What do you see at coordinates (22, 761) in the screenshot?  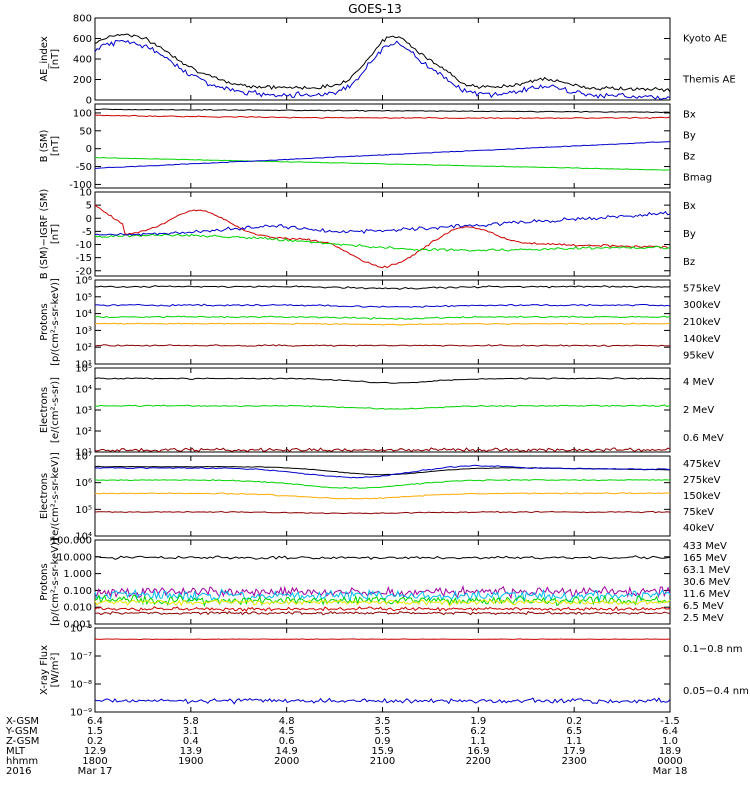 I see `x-axis-row-label: hhmm` at bounding box center [22, 761].